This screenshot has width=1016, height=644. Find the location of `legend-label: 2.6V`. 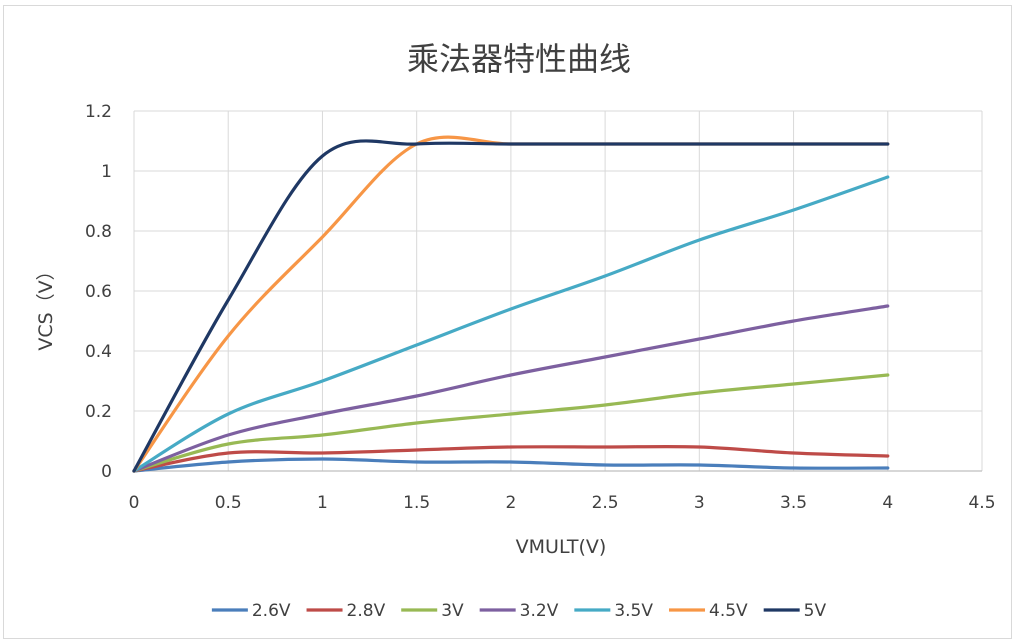

legend-label: 2.6V is located at coordinates (271, 611).